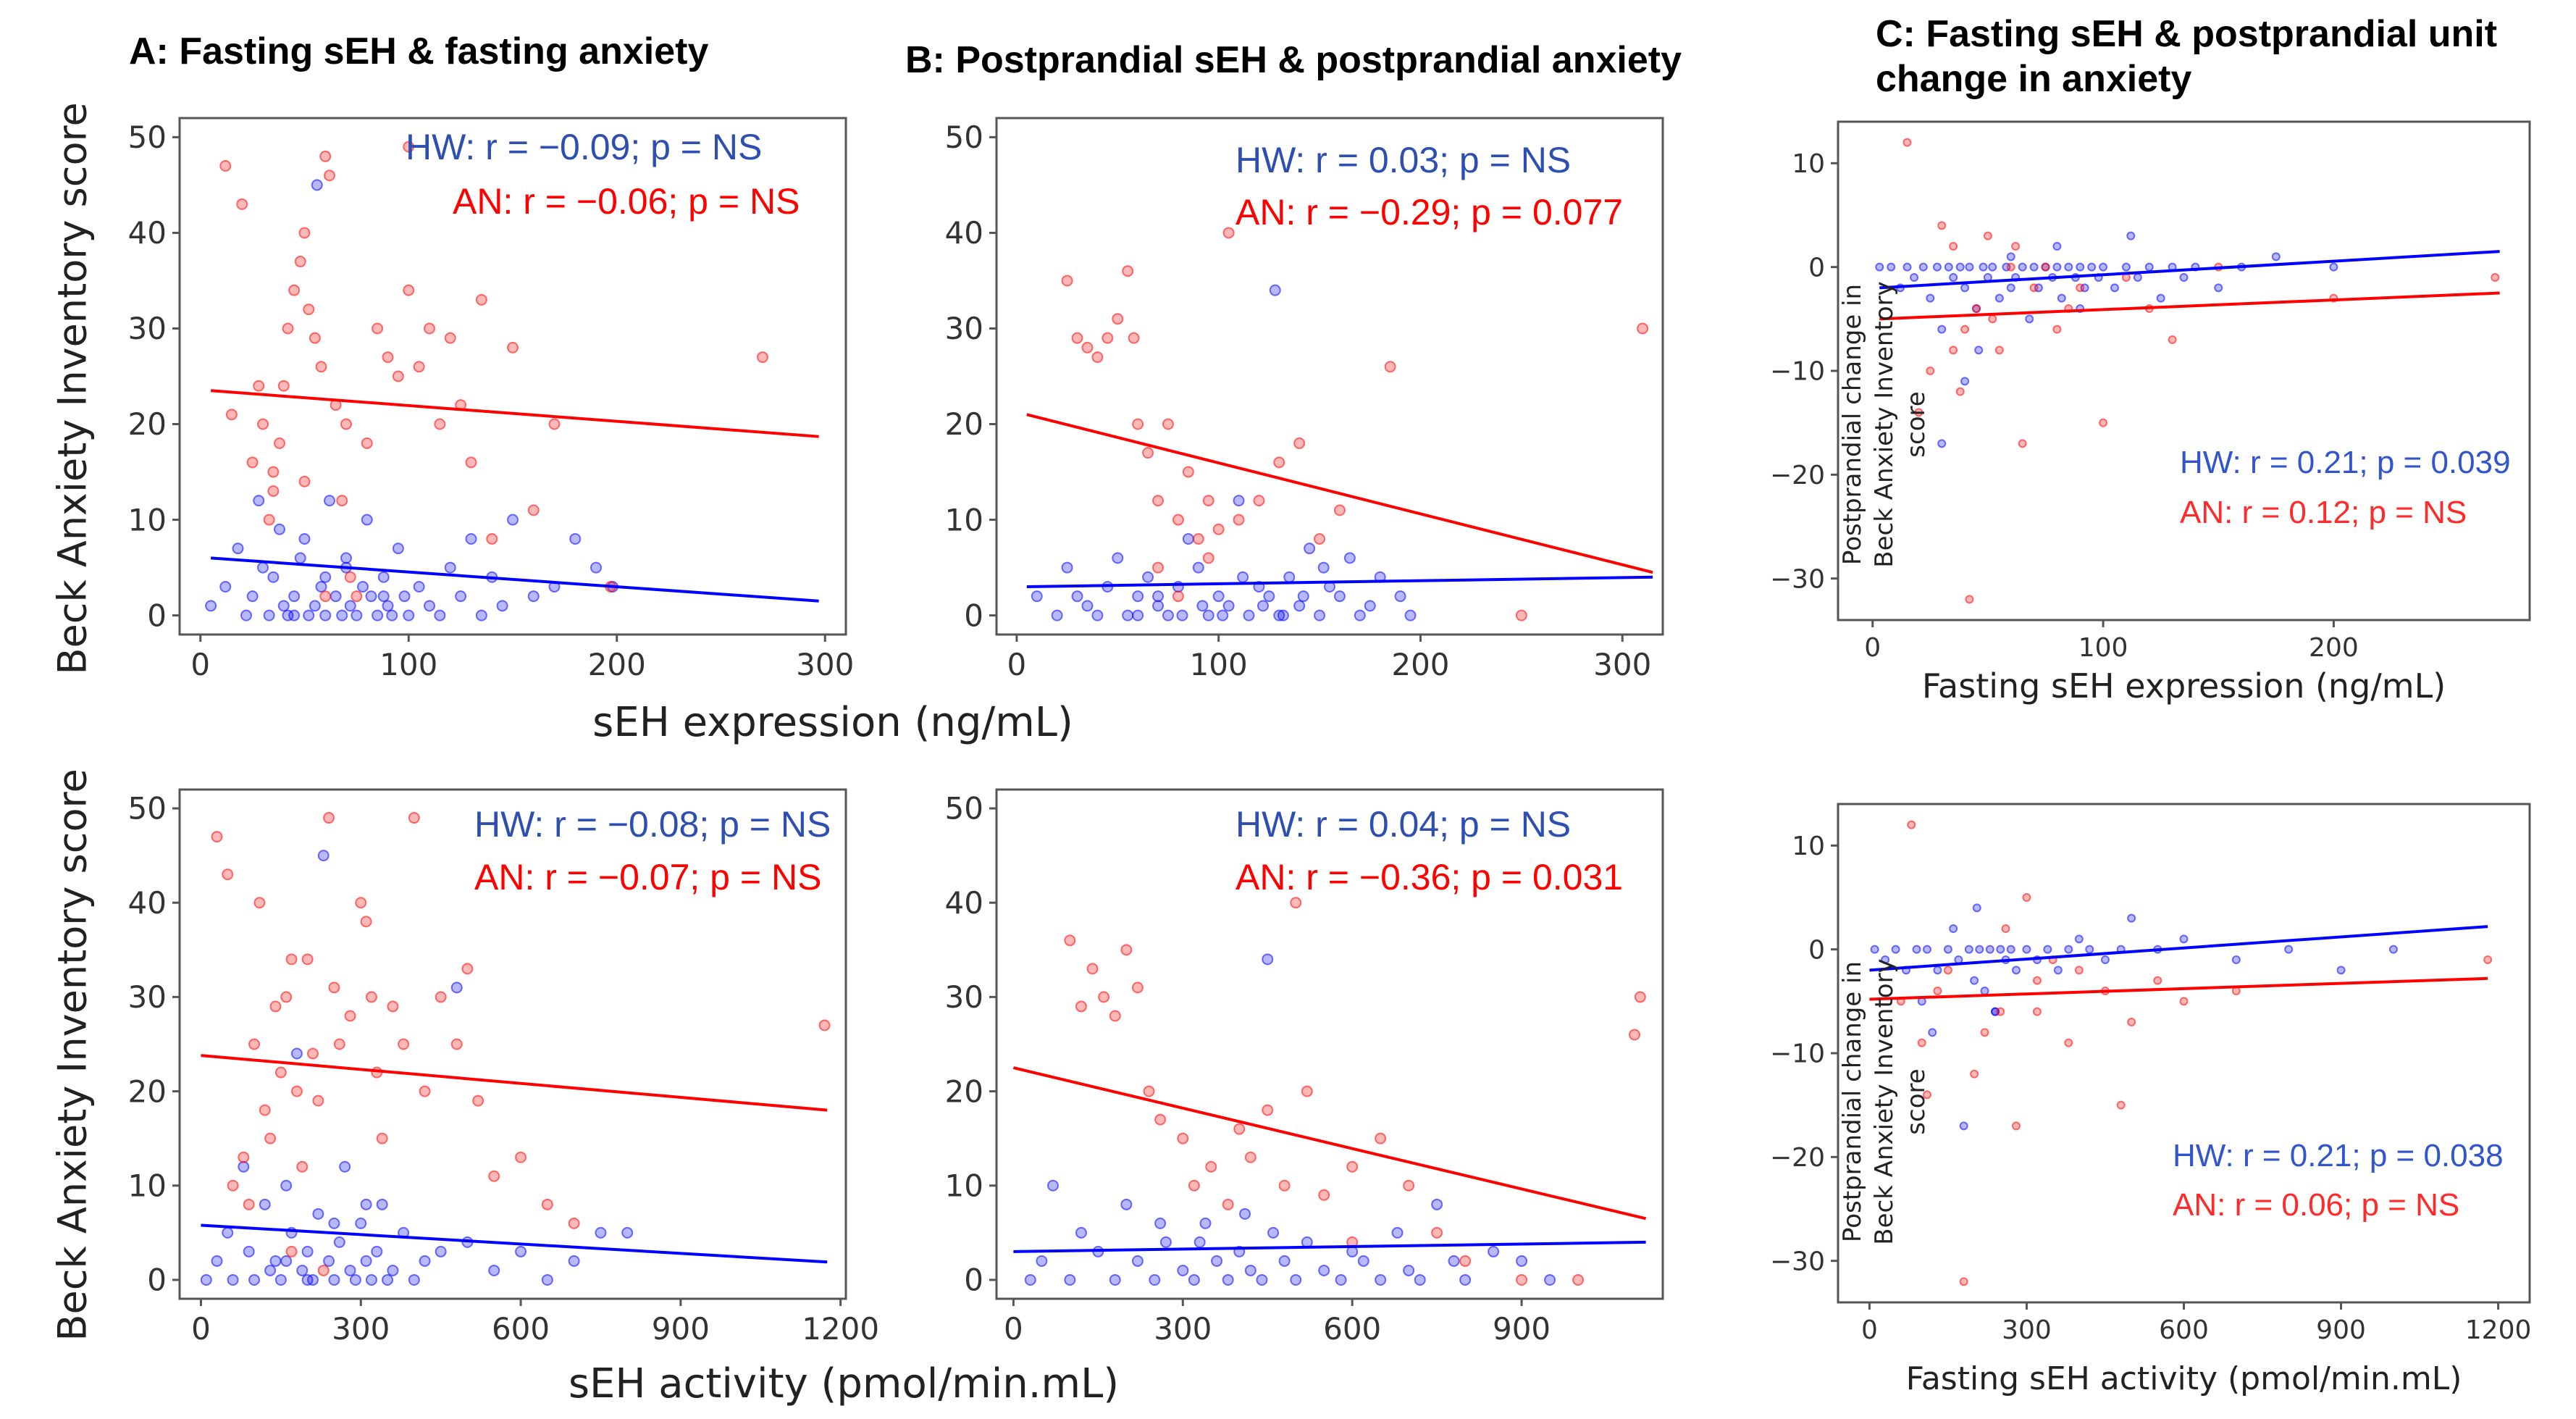  What do you see at coordinates (2183, 1378) in the screenshot?
I see `c-bottom-x-label: Fasting sEH activity (pmol/min.mL)` at bounding box center [2183, 1378].